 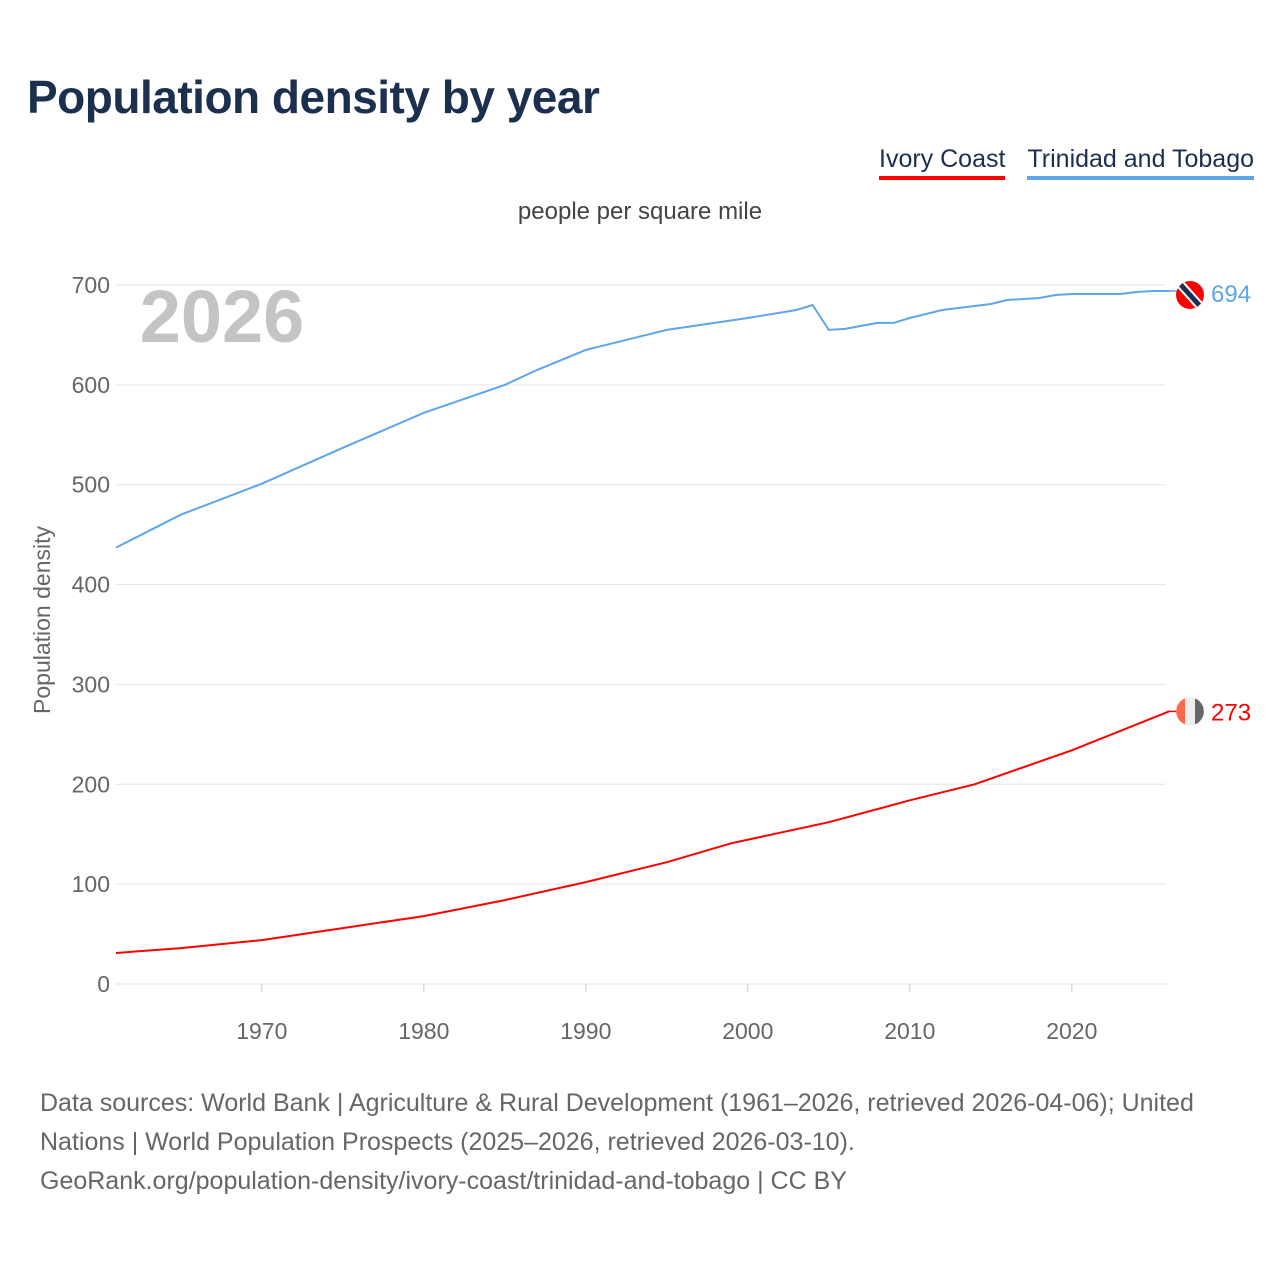 What do you see at coordinates (1140, 162) in the screenshot?
I see `legend-trinidad-and-tobago: Trinidad and Tobago` at bounding box center [1140, 162].